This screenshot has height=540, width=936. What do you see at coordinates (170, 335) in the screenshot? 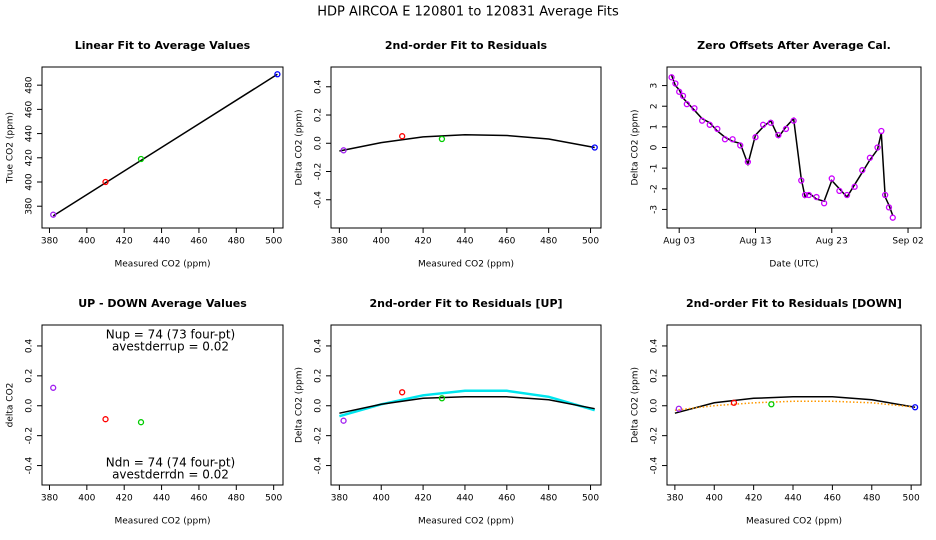
I see `annotation: Nup = 74 (73 four-pt)` at bounding box center [170, 335].